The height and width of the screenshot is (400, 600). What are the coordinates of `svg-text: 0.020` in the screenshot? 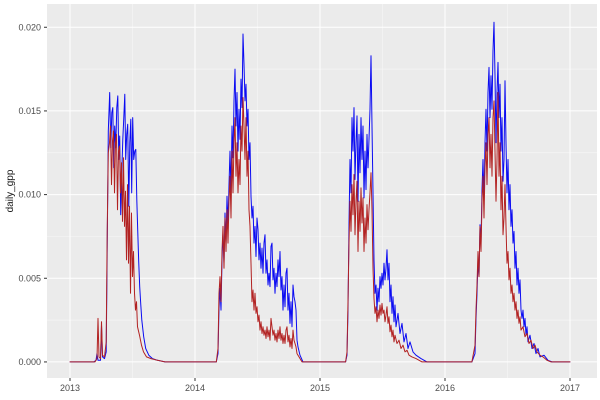 It's located at (29, 27).